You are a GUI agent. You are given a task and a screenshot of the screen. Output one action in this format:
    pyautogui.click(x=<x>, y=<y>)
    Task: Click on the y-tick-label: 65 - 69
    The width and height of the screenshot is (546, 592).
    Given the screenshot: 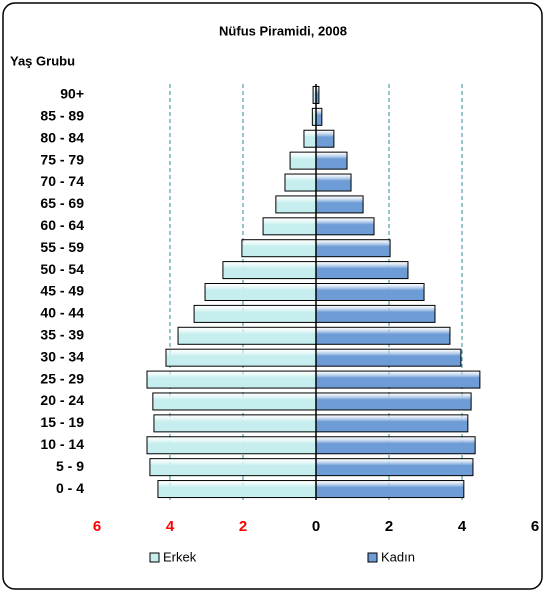 What is the action you would take?
    pyautogui.click(x=62, y=203)
    